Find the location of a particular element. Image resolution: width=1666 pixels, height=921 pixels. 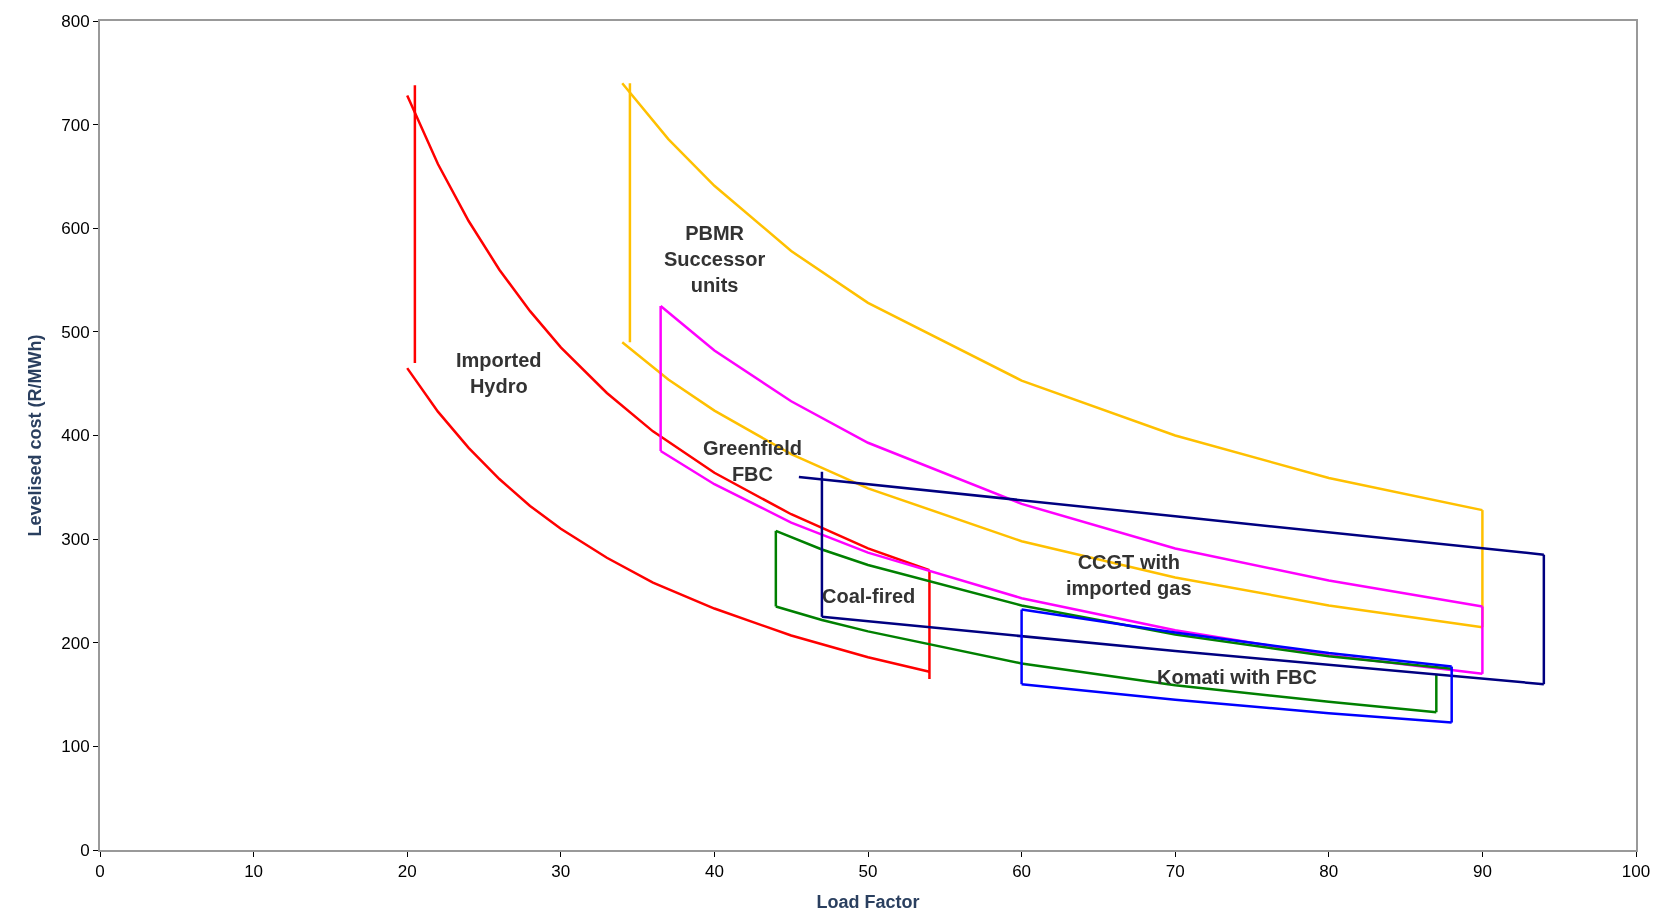

x-tick-label: 10 is located at coordinates (254, 872).